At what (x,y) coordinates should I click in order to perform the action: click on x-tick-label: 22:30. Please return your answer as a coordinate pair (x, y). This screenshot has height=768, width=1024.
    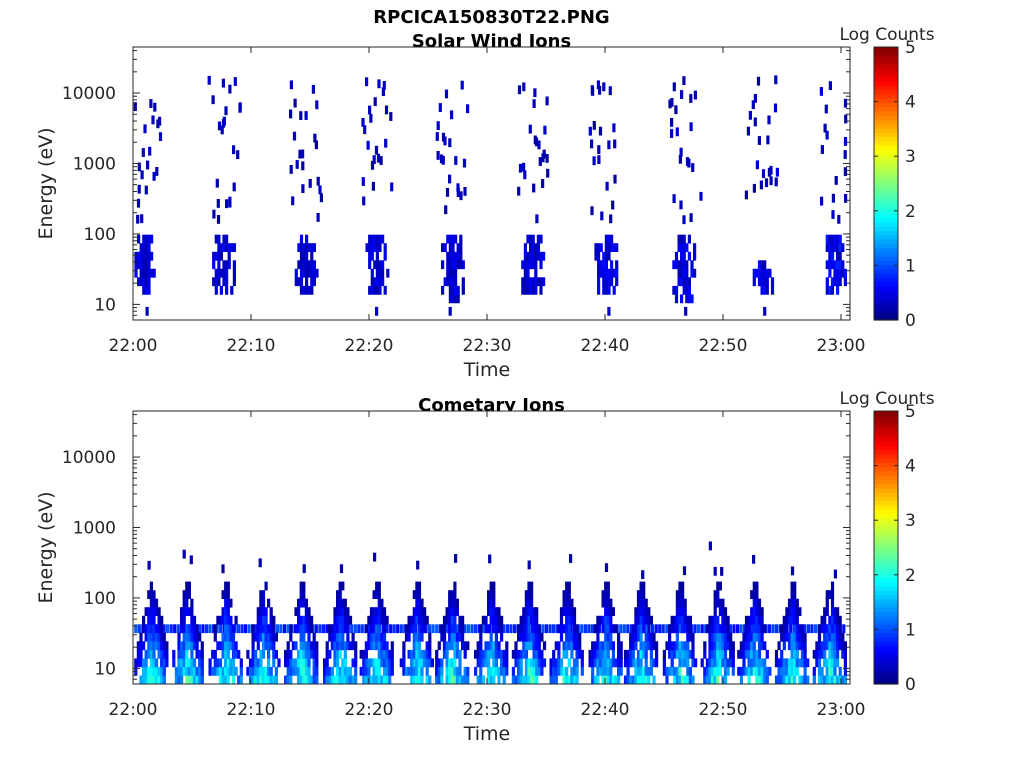
    Looking at the image, I should click on (487, 710).